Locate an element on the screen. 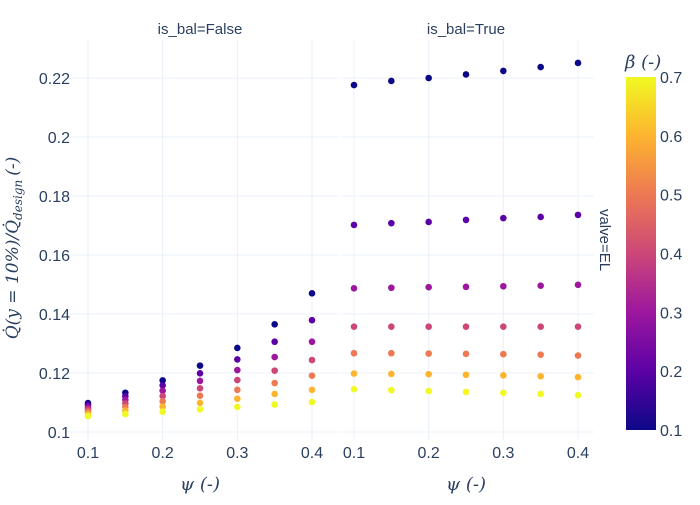  x-axis-title-left: ψ (-) is located at coordinates (200, 484).